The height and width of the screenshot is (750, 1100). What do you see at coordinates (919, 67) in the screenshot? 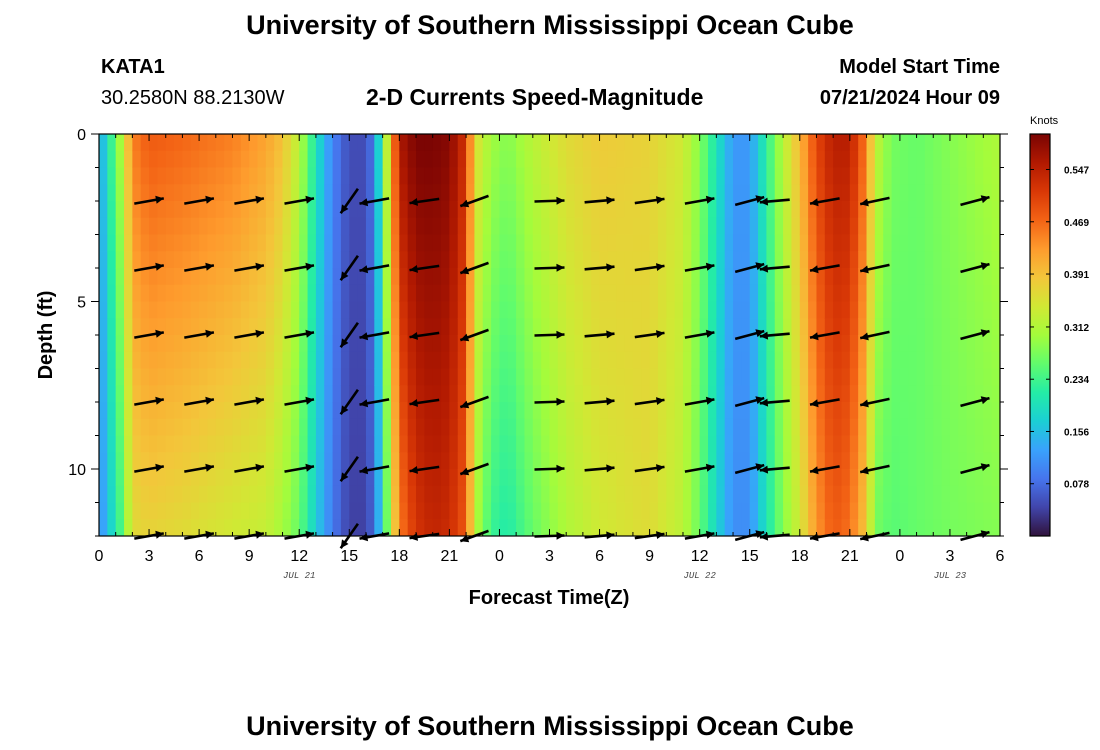
I see `model-start-label: Model Start Time` at bounding box center [919, 67].